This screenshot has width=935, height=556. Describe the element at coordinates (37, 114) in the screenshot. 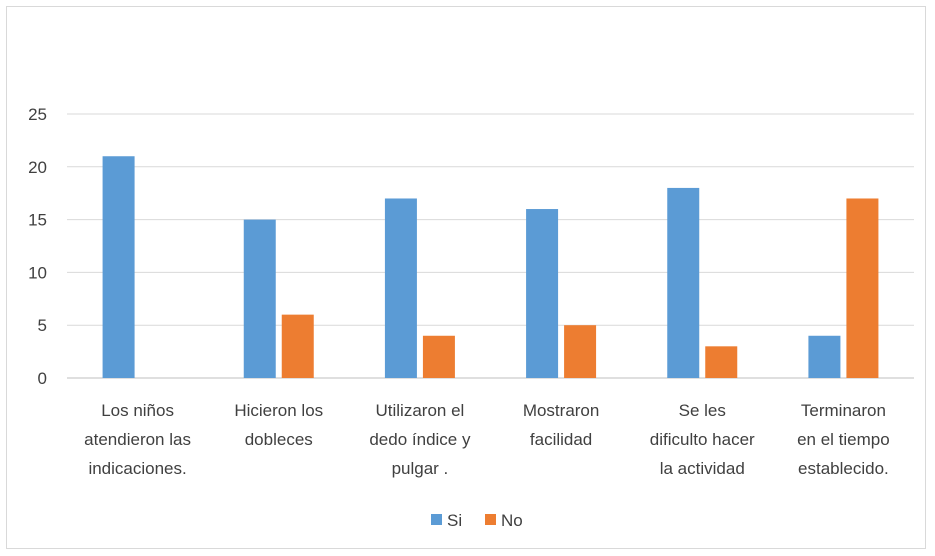

I see `y-tick-label: 25` at that location.